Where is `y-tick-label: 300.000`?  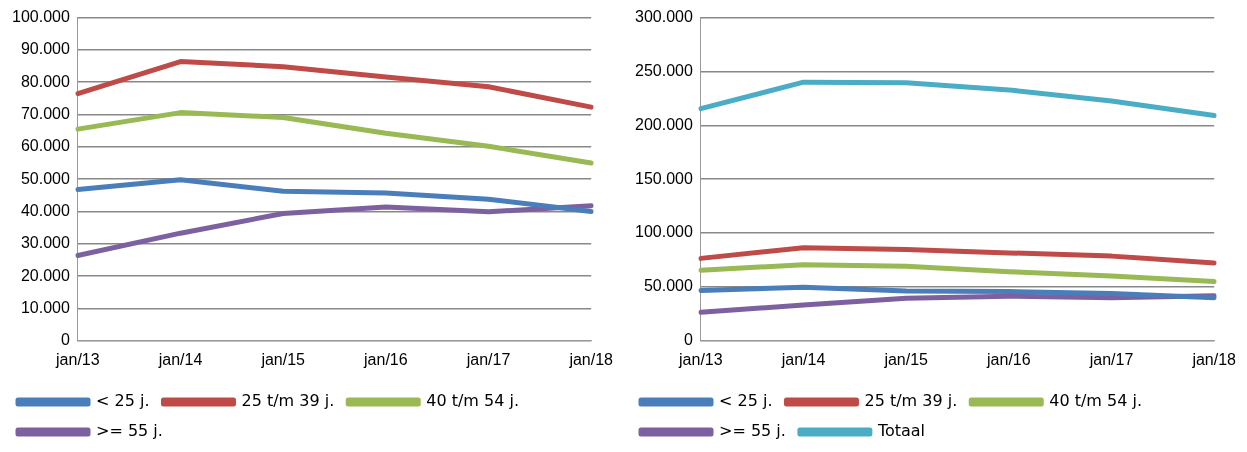 y-tick-label: 300.000 is located at coordinates (663, 17).